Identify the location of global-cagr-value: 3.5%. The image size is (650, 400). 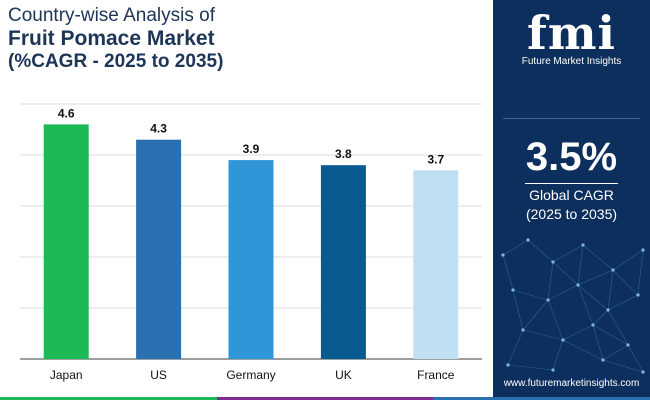
(571, 157).